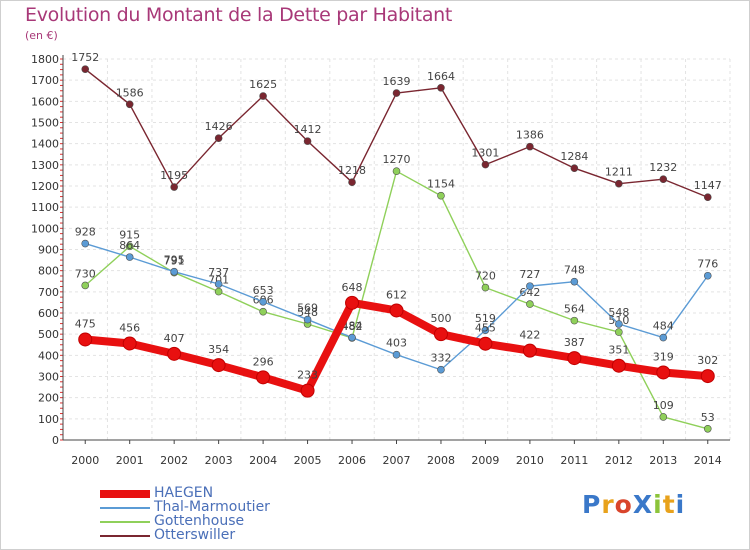  What do you see at coordinates (592, 504) in the screenshot?
I see `logo-letter: P` at bounding box center [592, 504].